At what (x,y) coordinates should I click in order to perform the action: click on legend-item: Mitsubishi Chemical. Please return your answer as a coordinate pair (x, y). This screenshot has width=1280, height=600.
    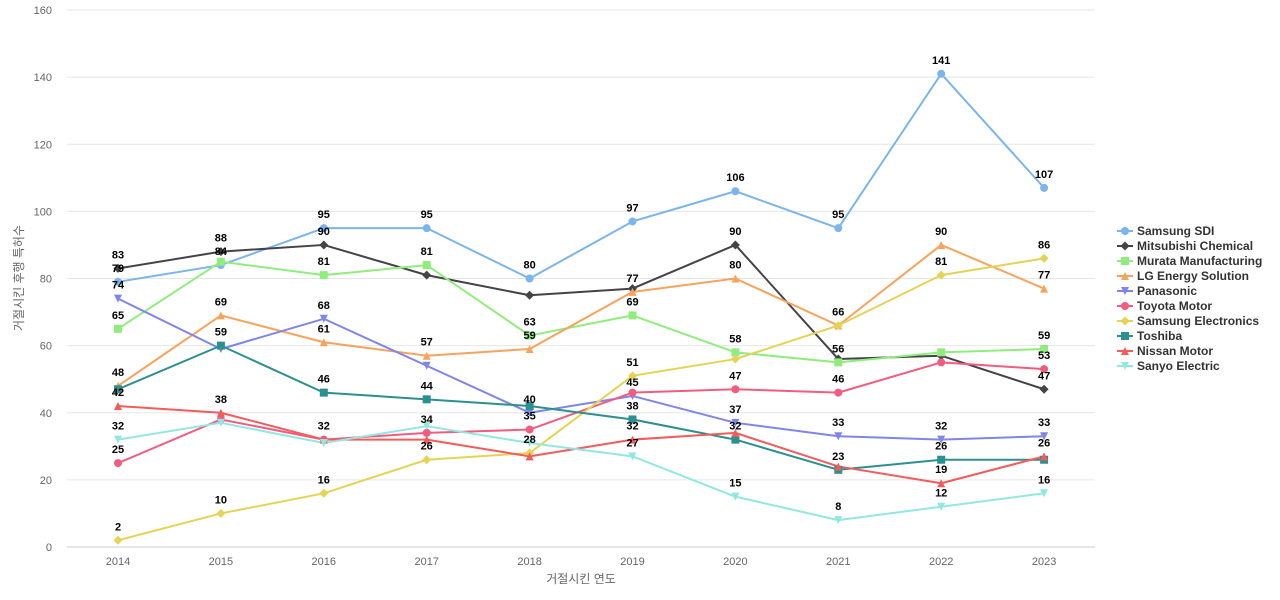
    Looking at the image, I should click on (1185, 246).